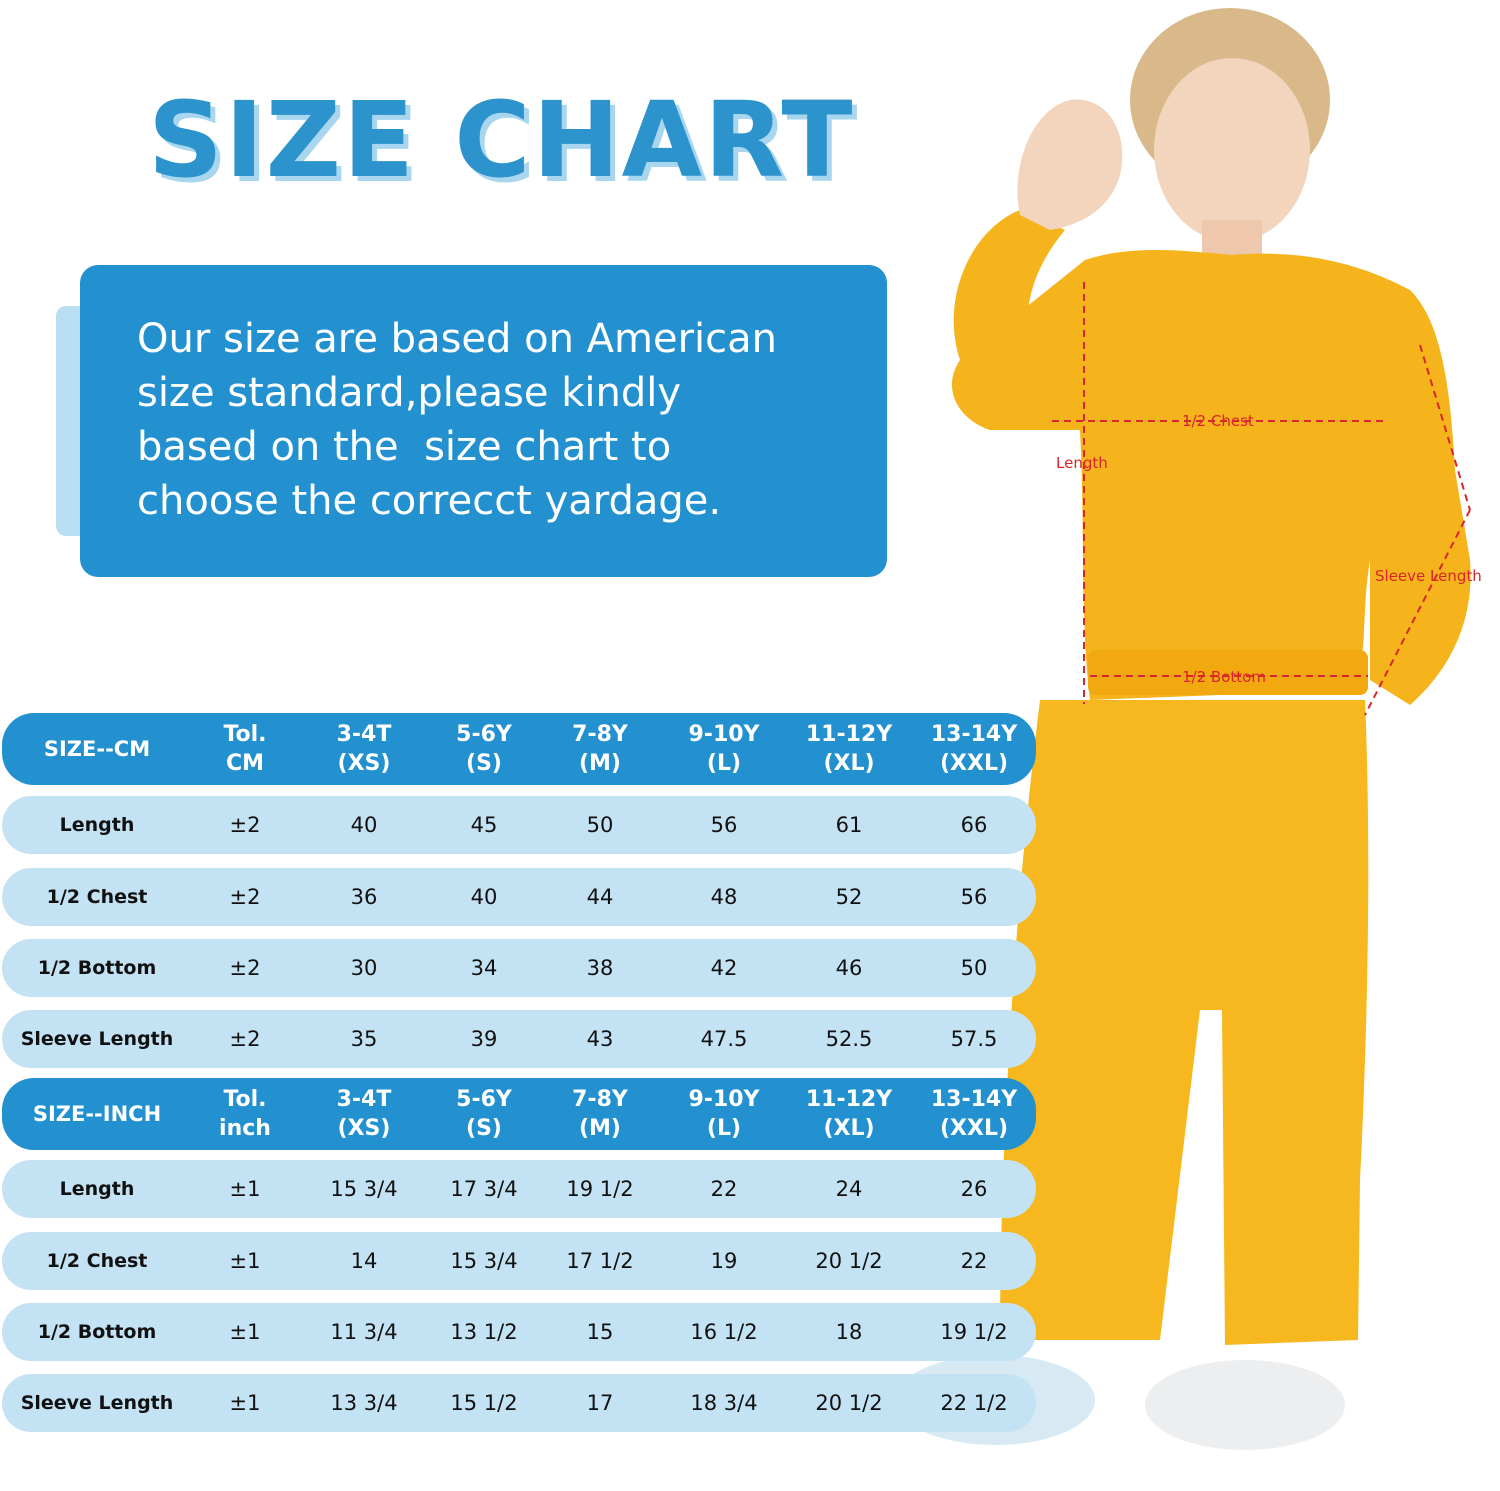 This screenshot has width=1500, height=1491. What do you see at coordinates (364, 1403) in the screenshot?
I see `value-cell: 13 3/4` at bounding box center [364, 1403].